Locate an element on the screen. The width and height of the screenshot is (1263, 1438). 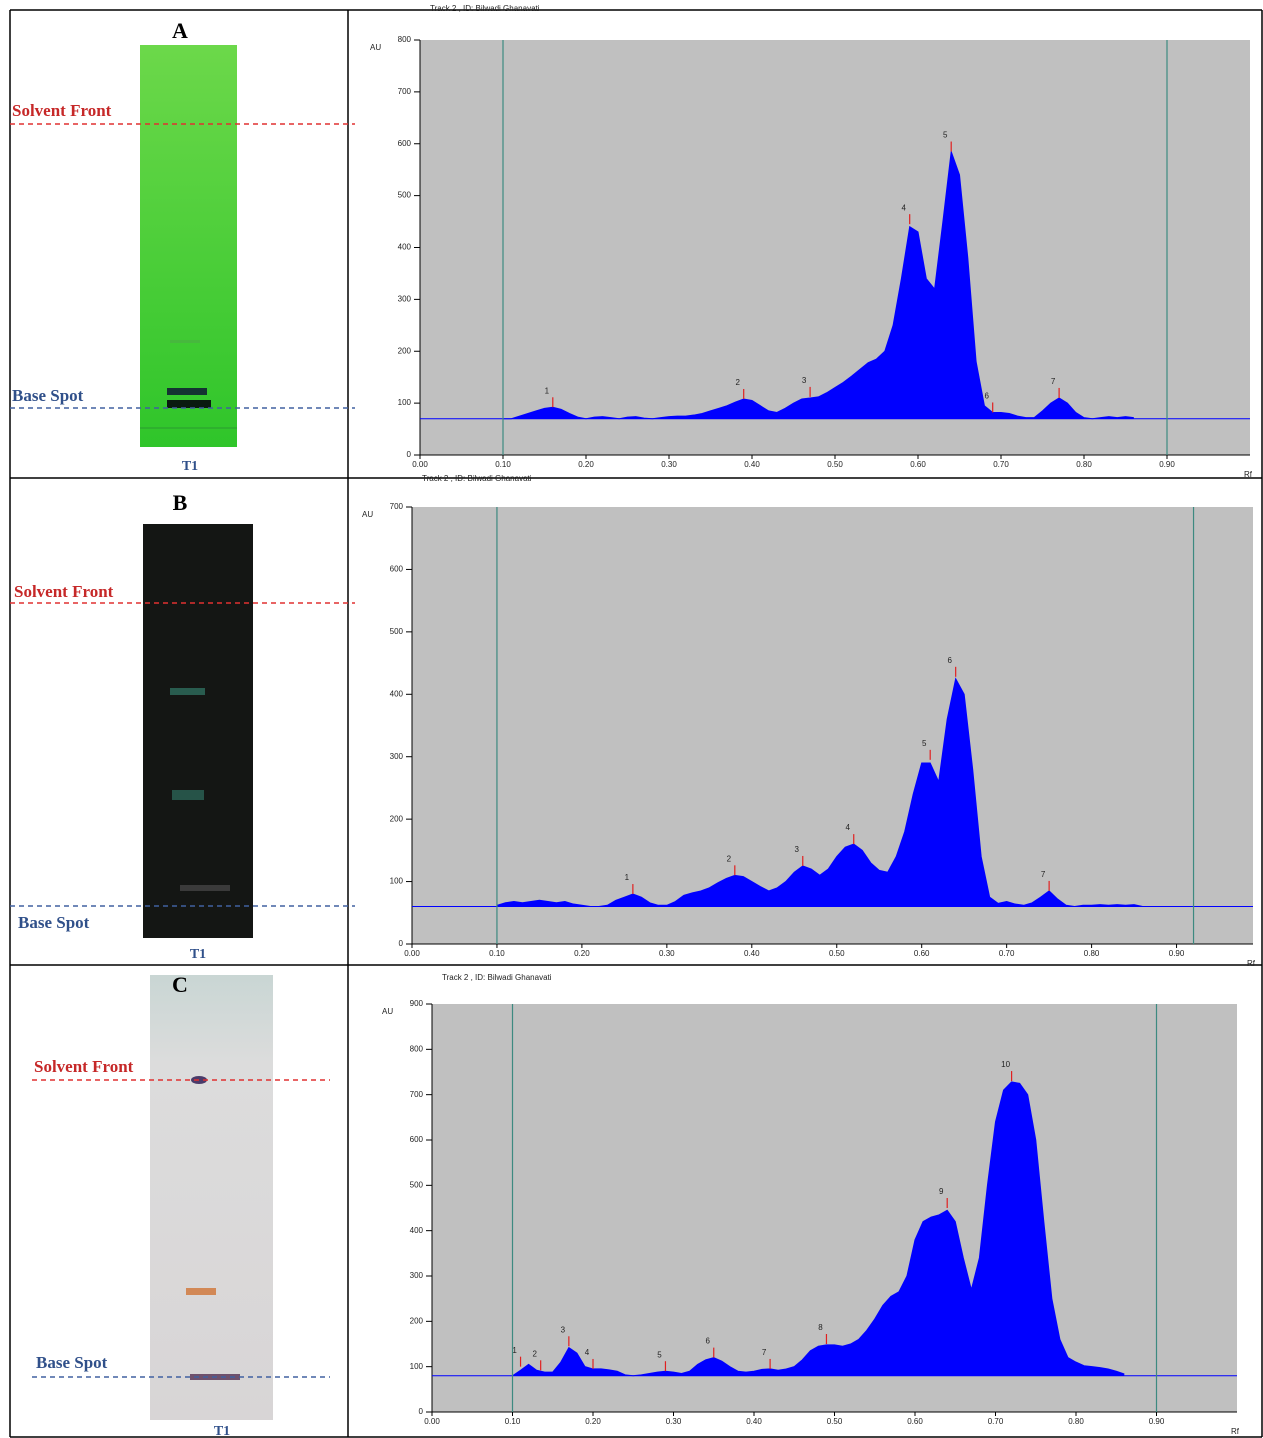
peak-area is located at coordinates (818, 1228).